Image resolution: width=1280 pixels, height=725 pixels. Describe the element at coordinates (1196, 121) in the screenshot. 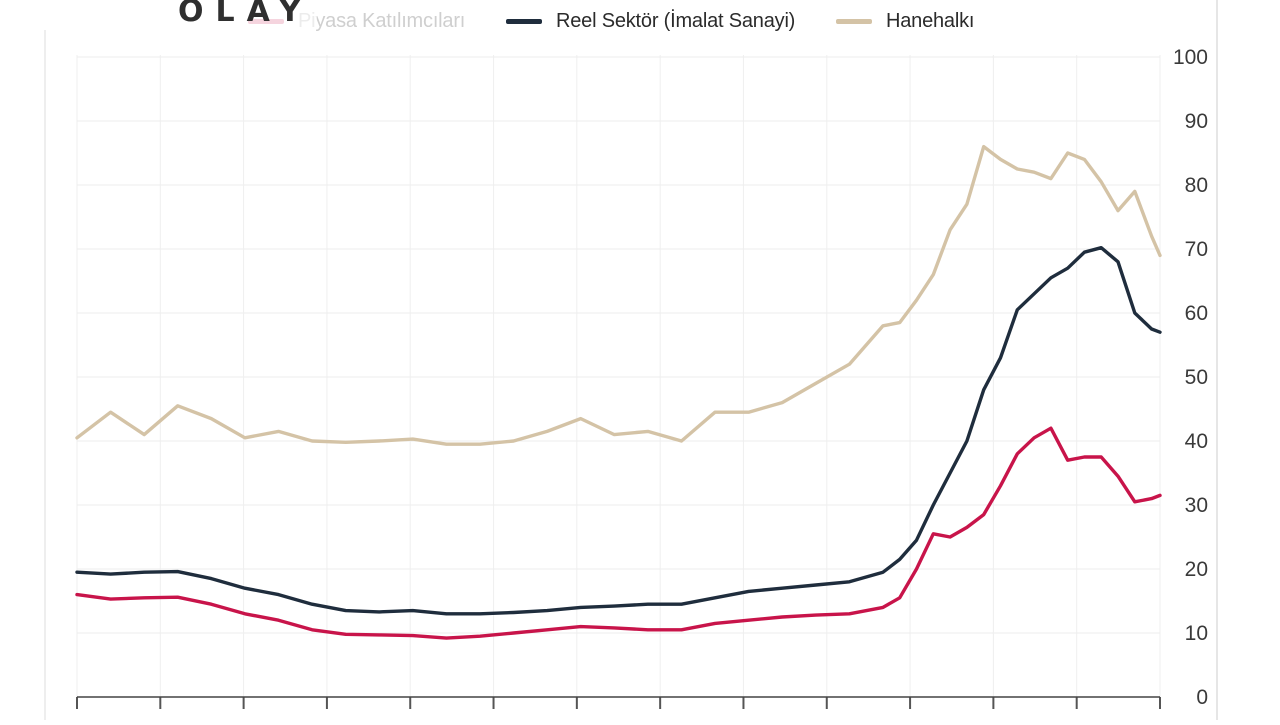

I see `y-tick-label: 90` at that location.